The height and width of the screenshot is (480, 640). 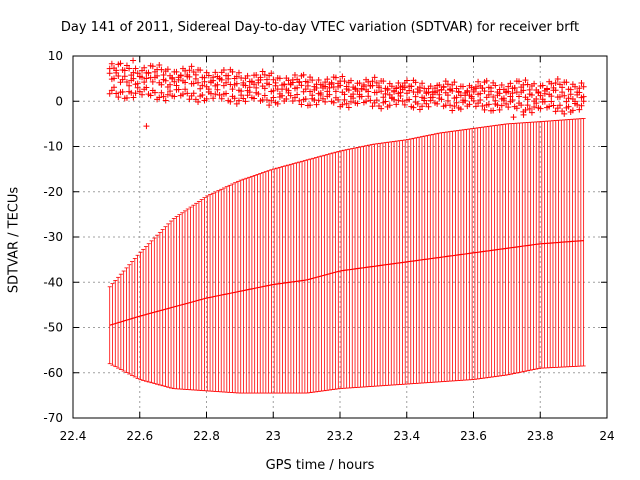 I want to click on x-tick-label: 22.4, so click(x=73, y=436).